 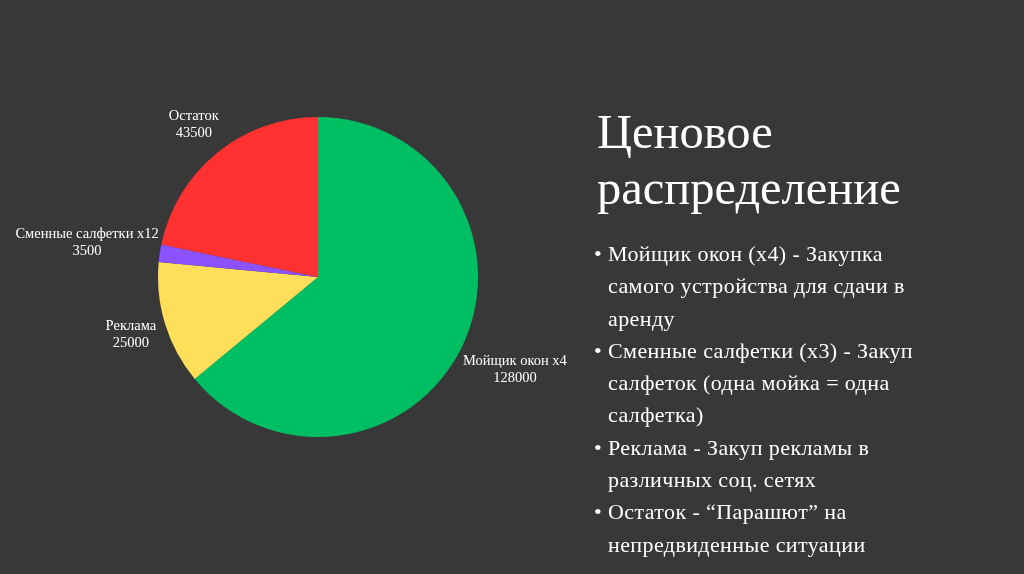 I want to click on data-label: 3500, so click(x=87, y=249).